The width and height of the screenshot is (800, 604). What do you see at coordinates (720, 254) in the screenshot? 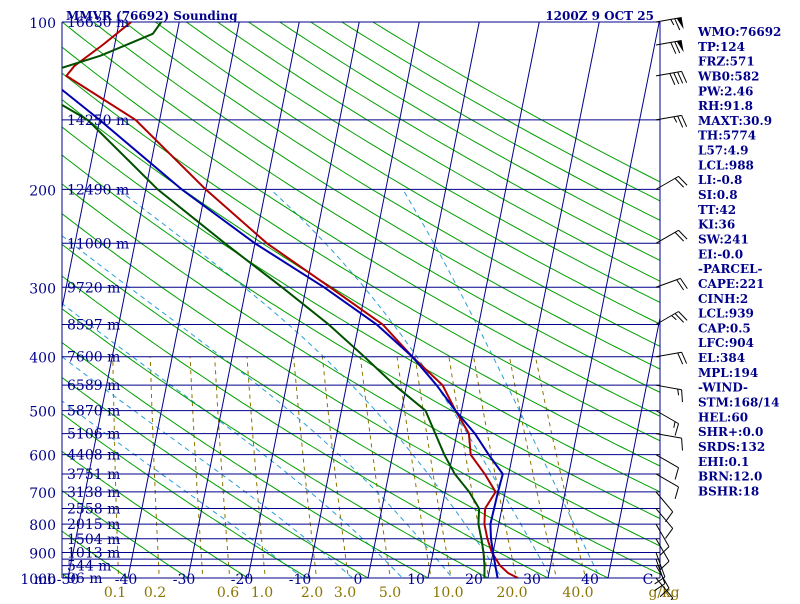
I see `index-value: EI:-0.0` at bounding box center [720, 254].